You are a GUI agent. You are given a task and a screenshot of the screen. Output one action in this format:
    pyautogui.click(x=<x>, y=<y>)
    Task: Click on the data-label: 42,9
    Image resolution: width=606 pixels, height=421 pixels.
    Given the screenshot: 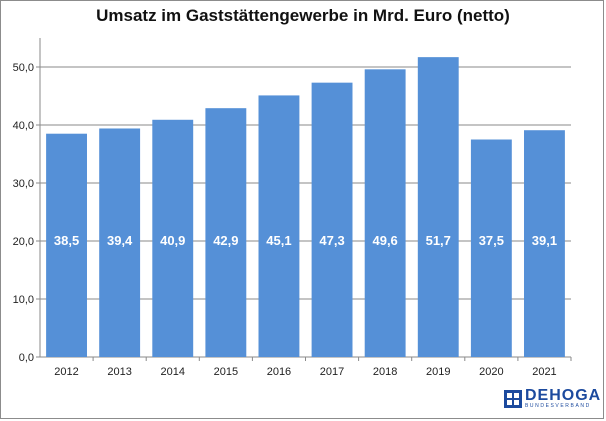 What is the action you would take?
    pyautogui.click(x=225, y=240)
    